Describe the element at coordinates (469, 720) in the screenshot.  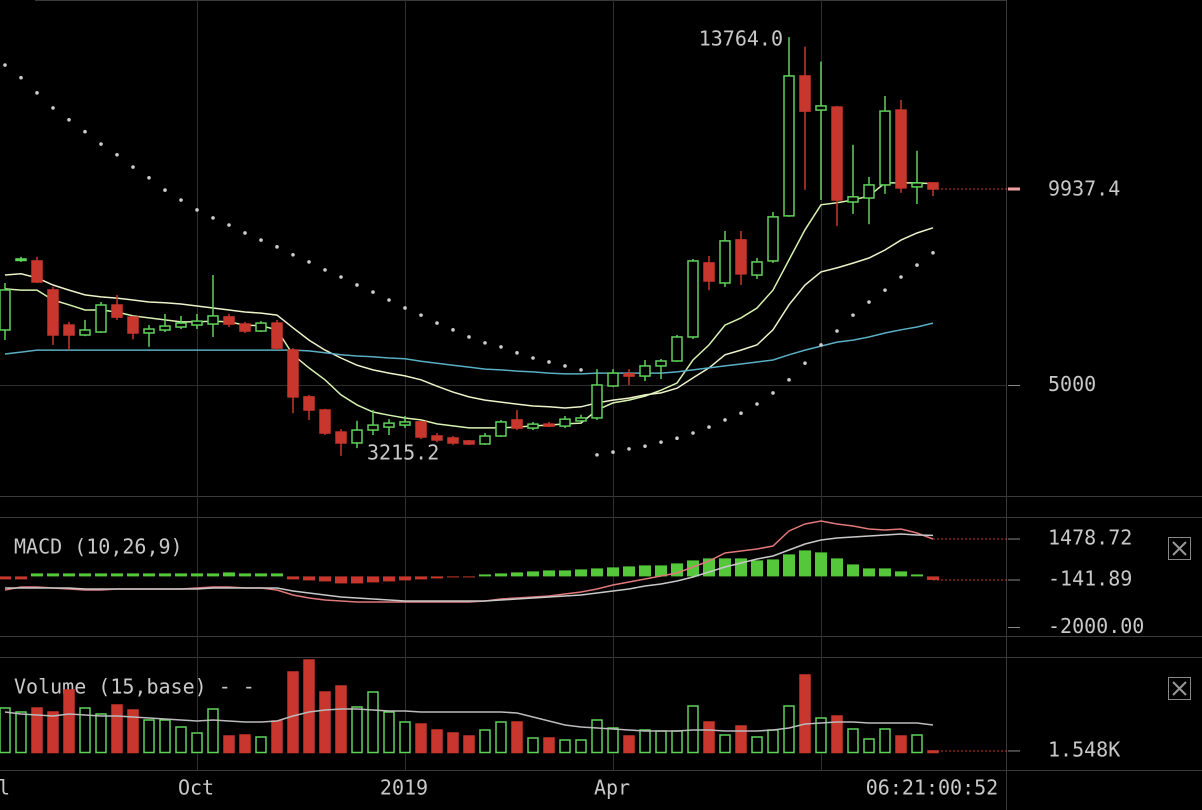
I see `volume-ma-line` at that location.